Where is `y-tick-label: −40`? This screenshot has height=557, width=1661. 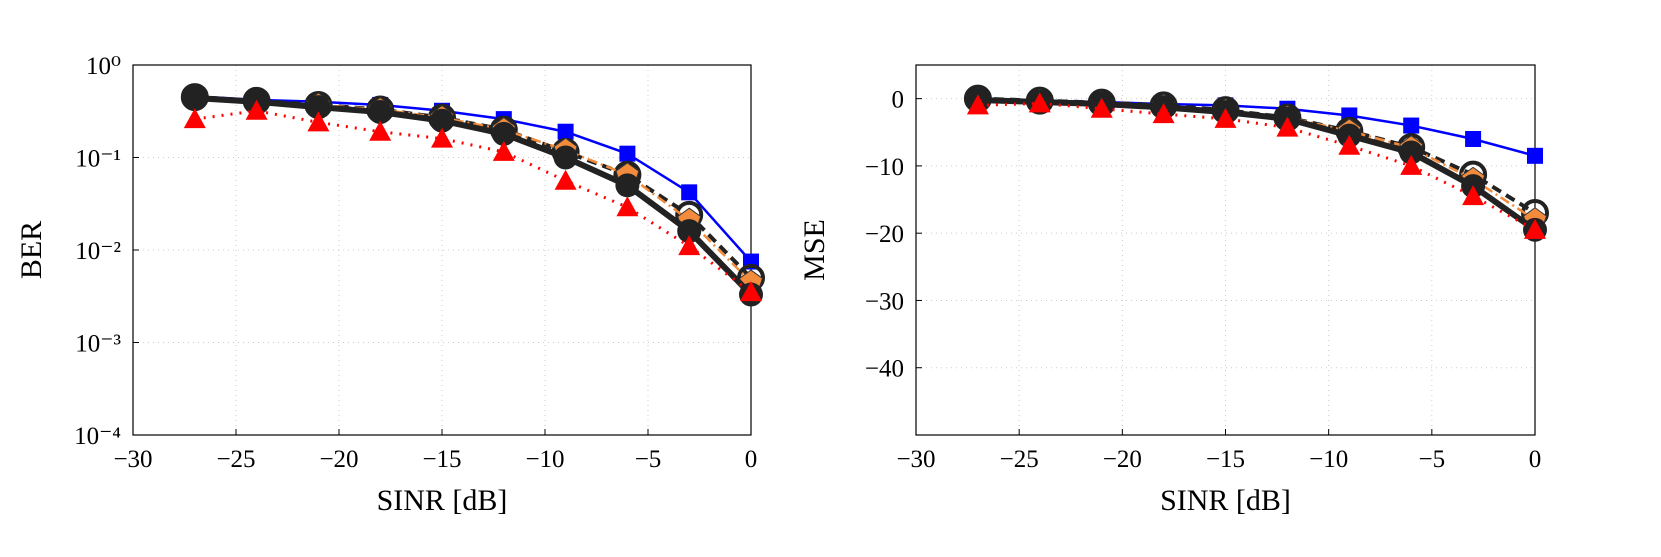 y-tick-label: −40 is located at coordinates (884, 369).